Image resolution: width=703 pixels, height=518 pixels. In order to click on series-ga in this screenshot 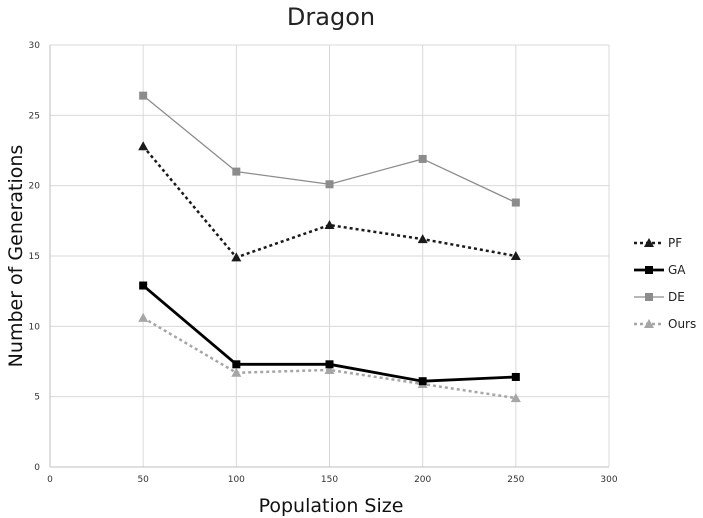, I will do `click(329, 333)`.